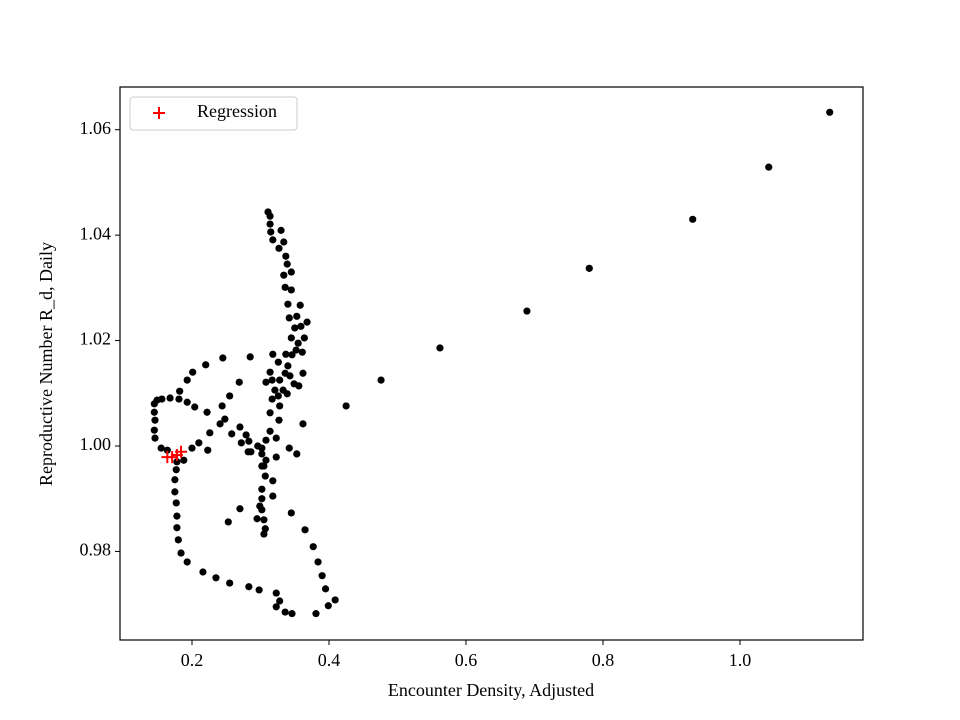 The height and width of the screenshot is (720, 960). I want to click on x-tick-label: 1.0, so click(740, 660).